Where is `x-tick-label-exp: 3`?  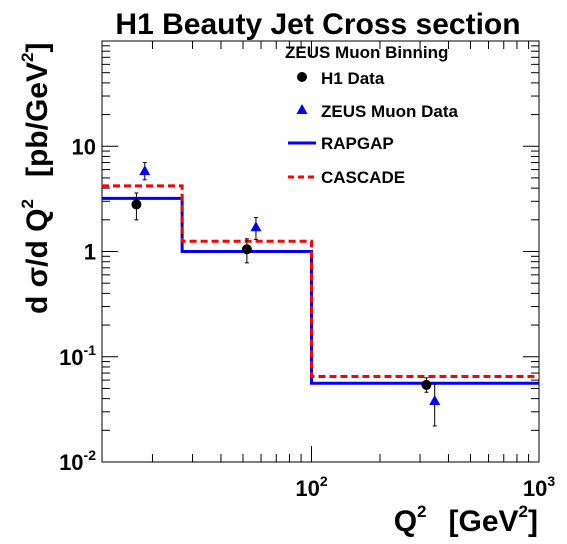
x-tick-label-exp: 3 is located at coordinates (551, 481).